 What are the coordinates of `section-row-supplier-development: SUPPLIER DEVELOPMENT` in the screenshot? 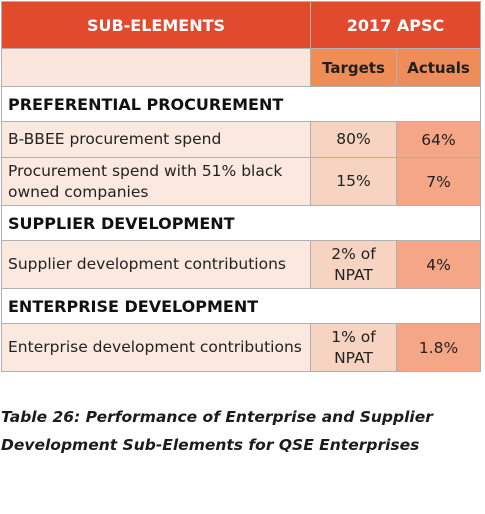 It's located at (241, 223).